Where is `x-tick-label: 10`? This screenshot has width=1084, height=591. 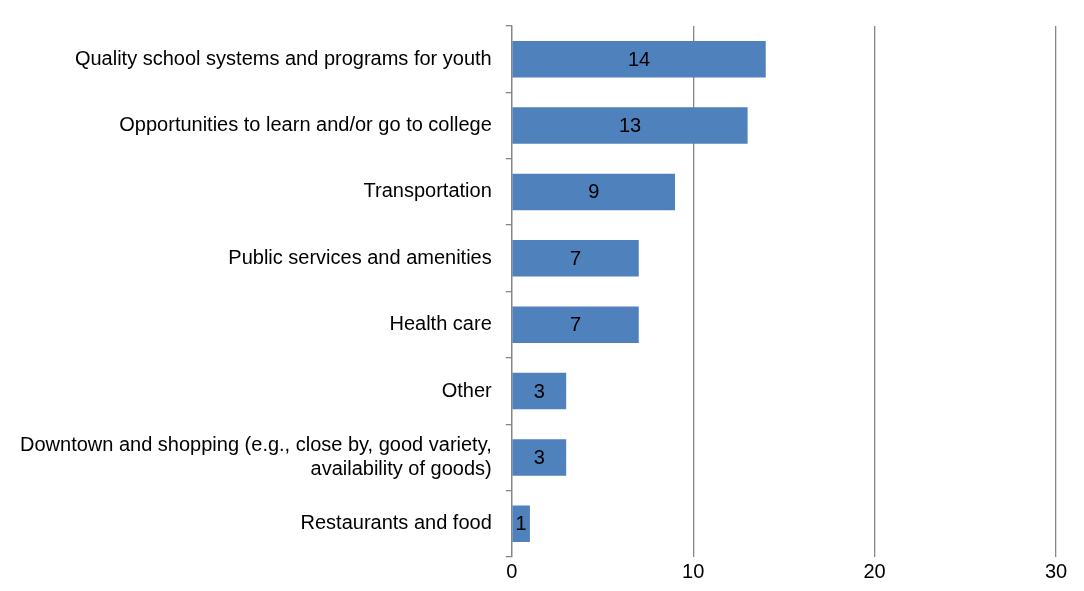 x-tick-label: 10 is located at coordinates (693, 570).